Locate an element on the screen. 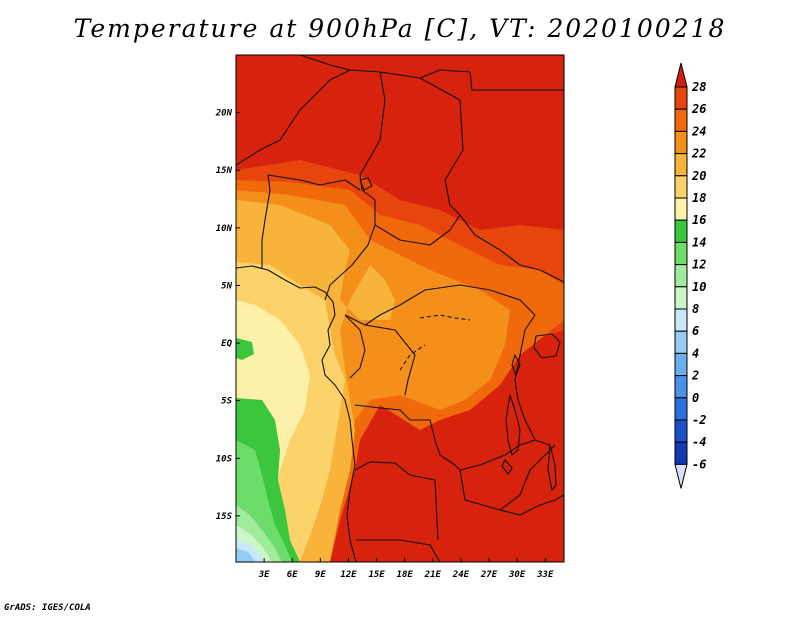  lake-mweru is located at coordinates (507, 467).